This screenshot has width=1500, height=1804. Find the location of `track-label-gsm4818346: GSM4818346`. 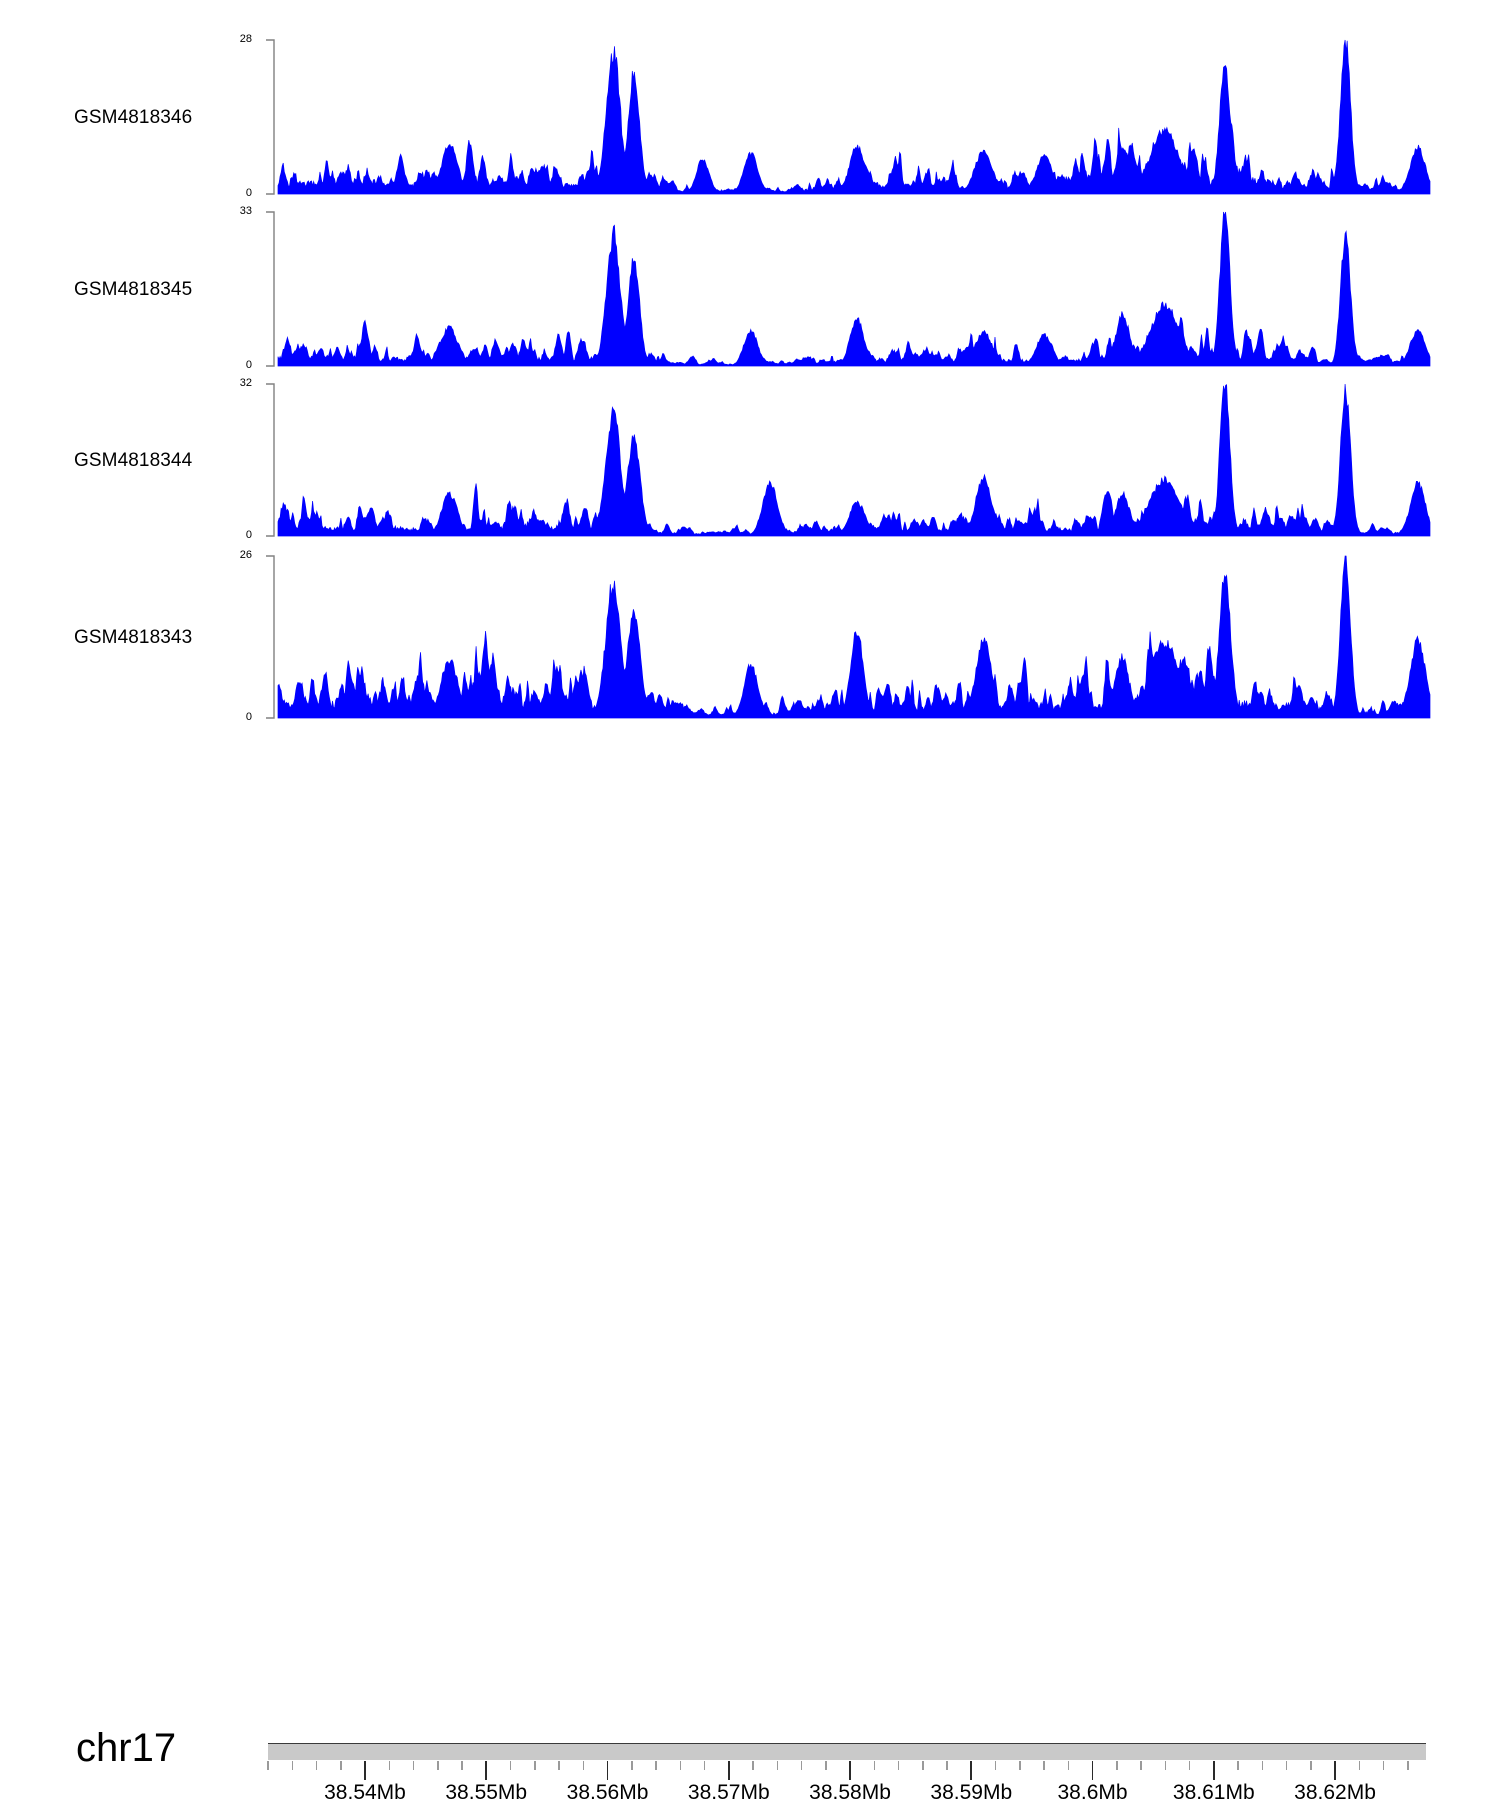

track-label-gsm4818346: GSM4818346 is located at coordinates (133, 117).